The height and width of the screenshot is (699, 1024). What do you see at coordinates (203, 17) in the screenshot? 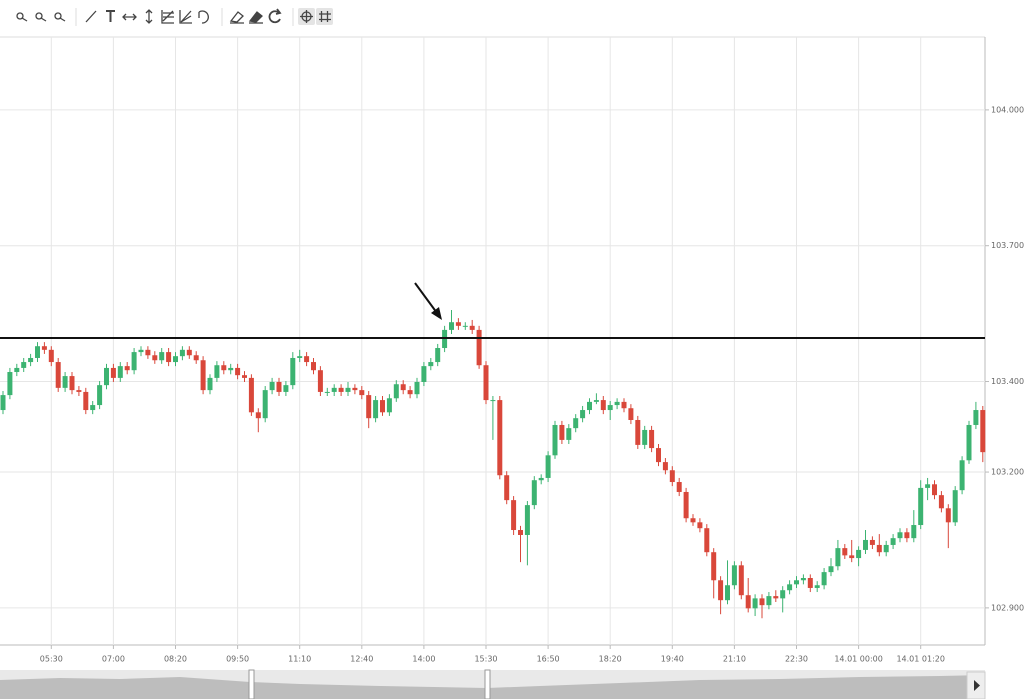
I see `arc-tool` at bounding box center [203, 17].